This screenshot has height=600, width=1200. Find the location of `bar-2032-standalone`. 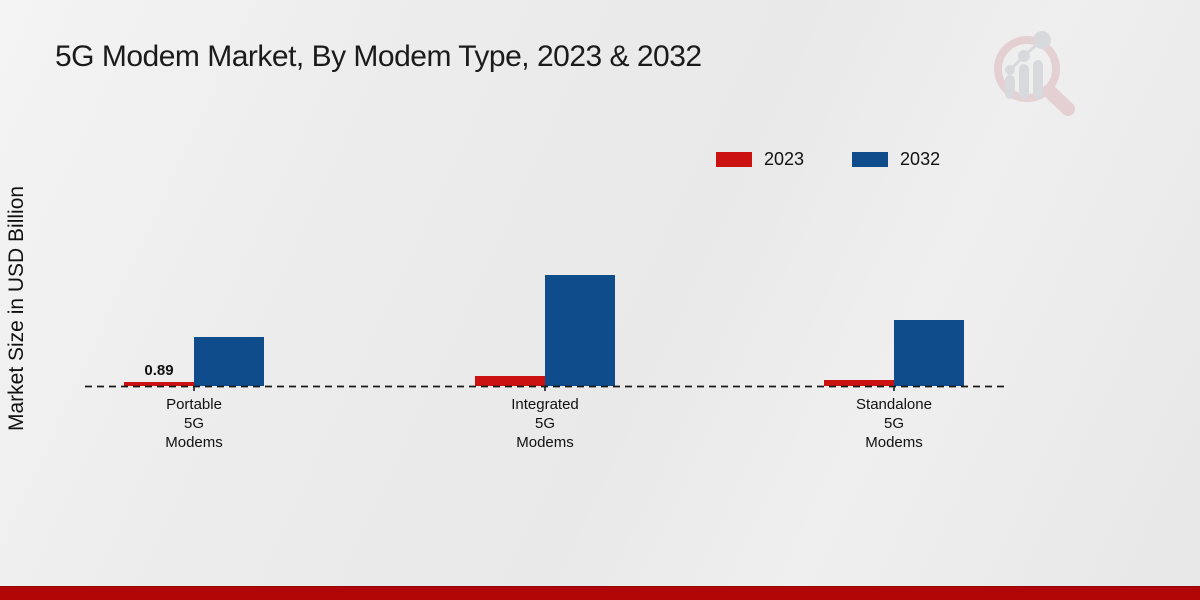

bar-2032-standalone is located at coordinates (929, 353).